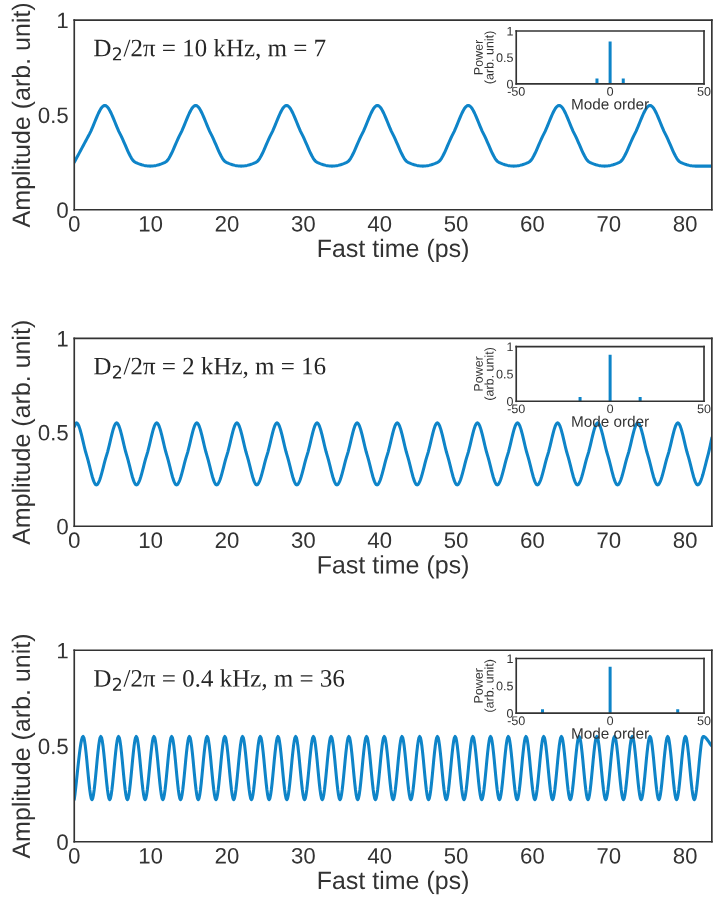 The image size is (714, 912). I want to click on annotation: D$_{2}$/2π = 0.4 kHz, m = 36, so click(219, 680).